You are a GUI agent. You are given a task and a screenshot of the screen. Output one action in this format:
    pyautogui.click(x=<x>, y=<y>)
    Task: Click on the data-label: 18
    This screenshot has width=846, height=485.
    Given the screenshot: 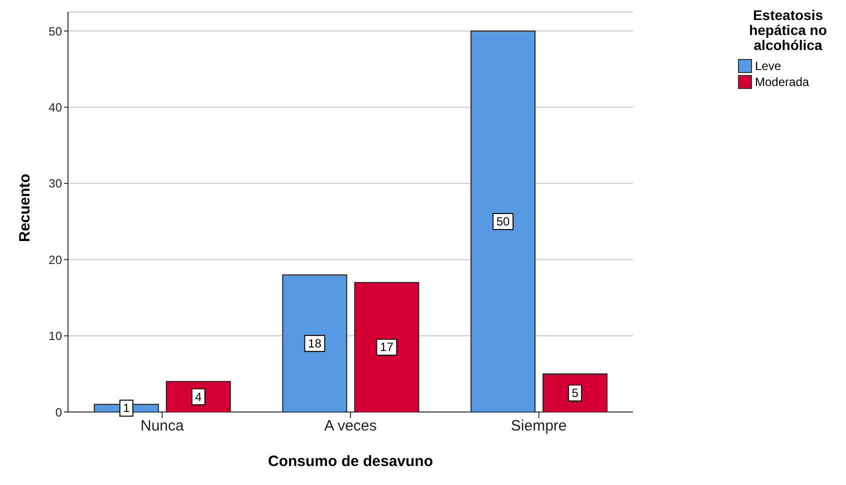 What is the action you would take?
    pyautogui.click(x=315, y=343)
    